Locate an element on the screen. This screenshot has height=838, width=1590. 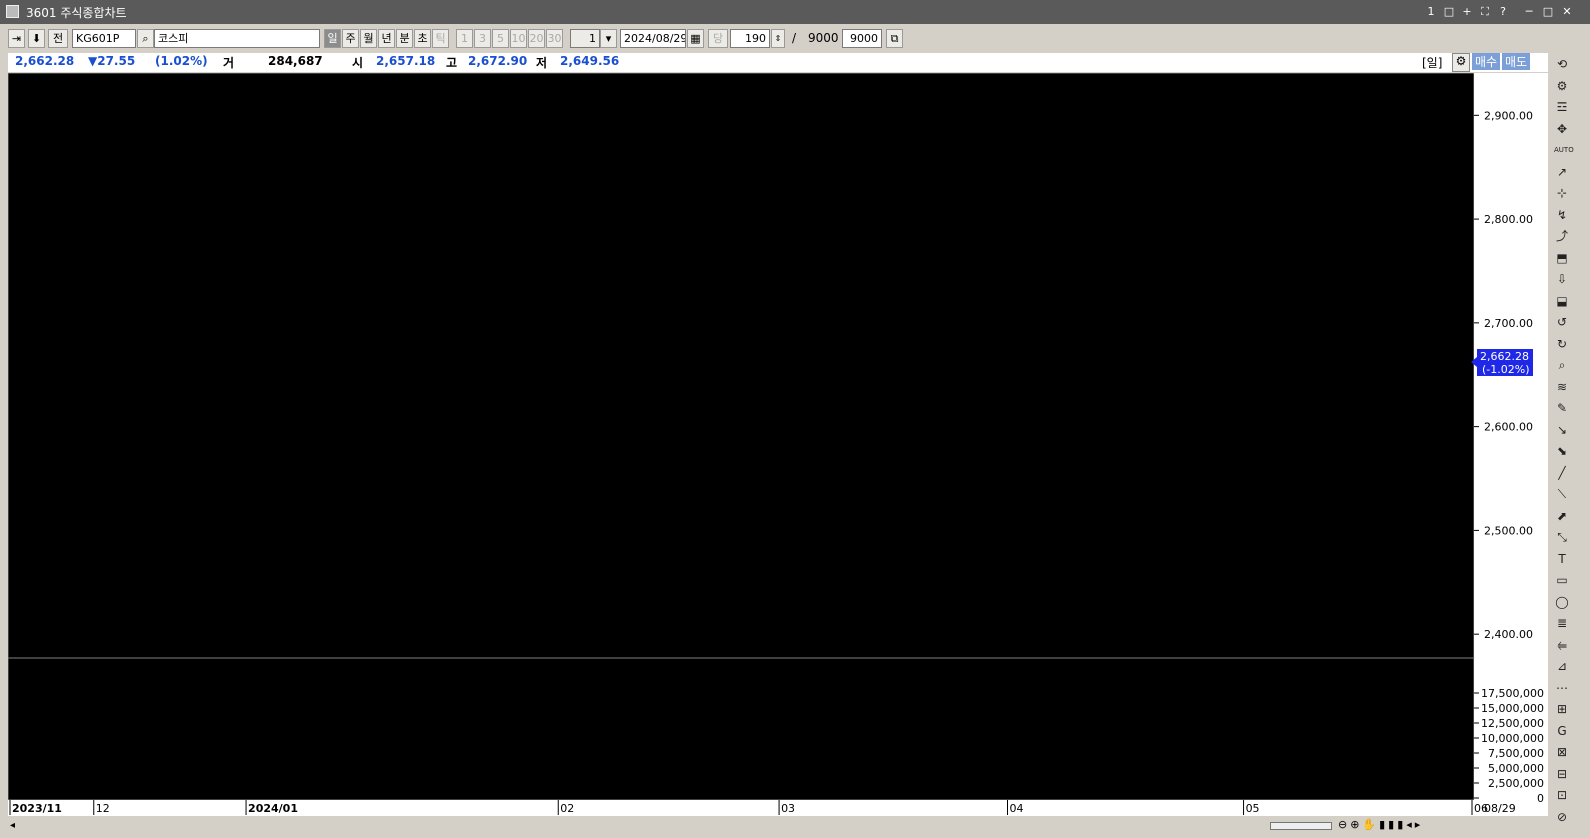
period-week: 주 is located at coordinates (350, 38).